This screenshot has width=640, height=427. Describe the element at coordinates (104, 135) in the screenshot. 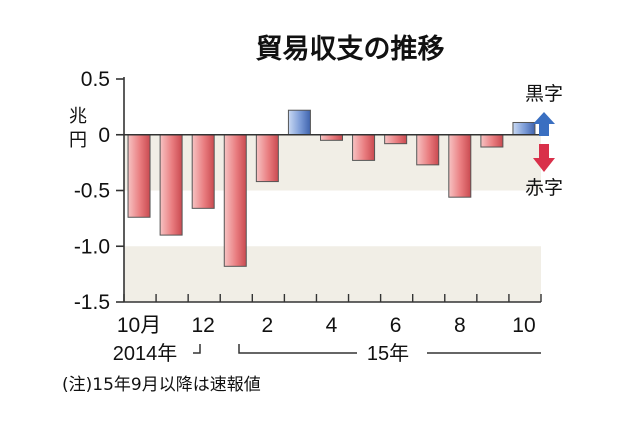

I see `y-tick-label: 0` at that location.